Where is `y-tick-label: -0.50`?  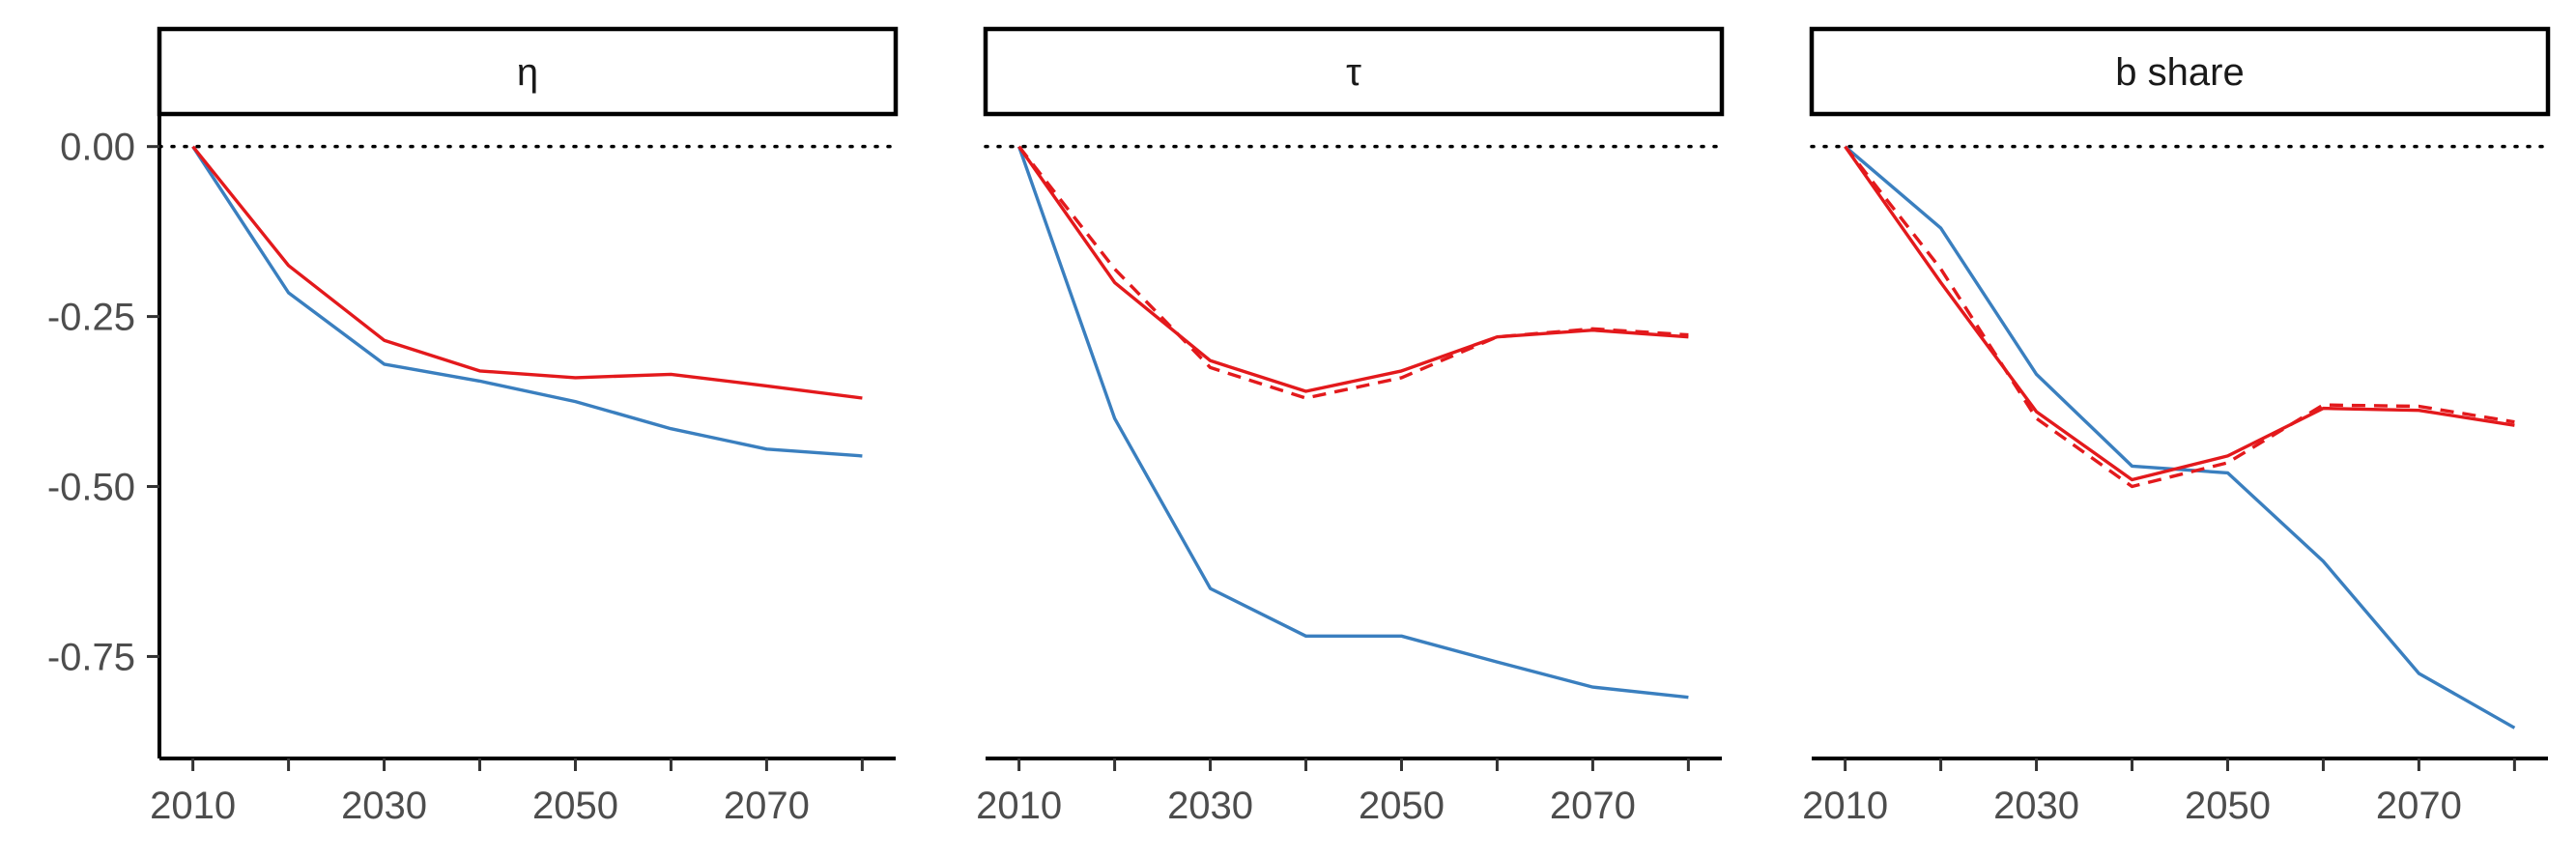 y-tick-label: -0.50 is located at coordinates (91, 488).